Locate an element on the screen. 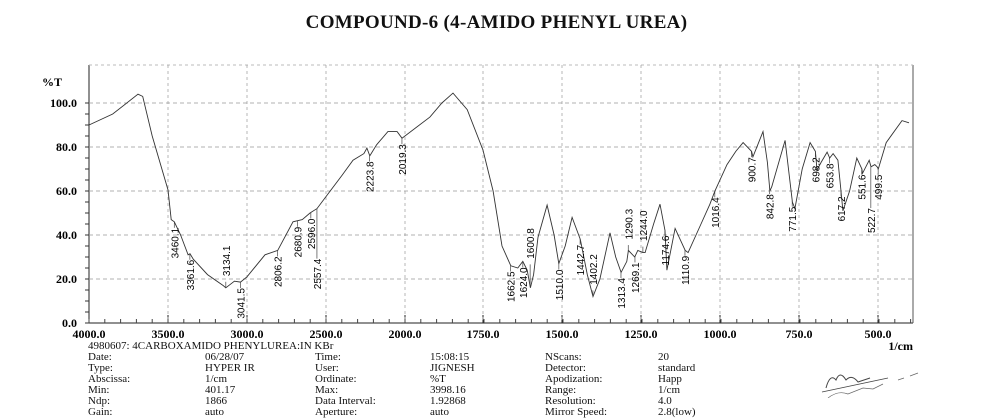  y-tick-label: 40.0 is located at coordinates (66, 235).